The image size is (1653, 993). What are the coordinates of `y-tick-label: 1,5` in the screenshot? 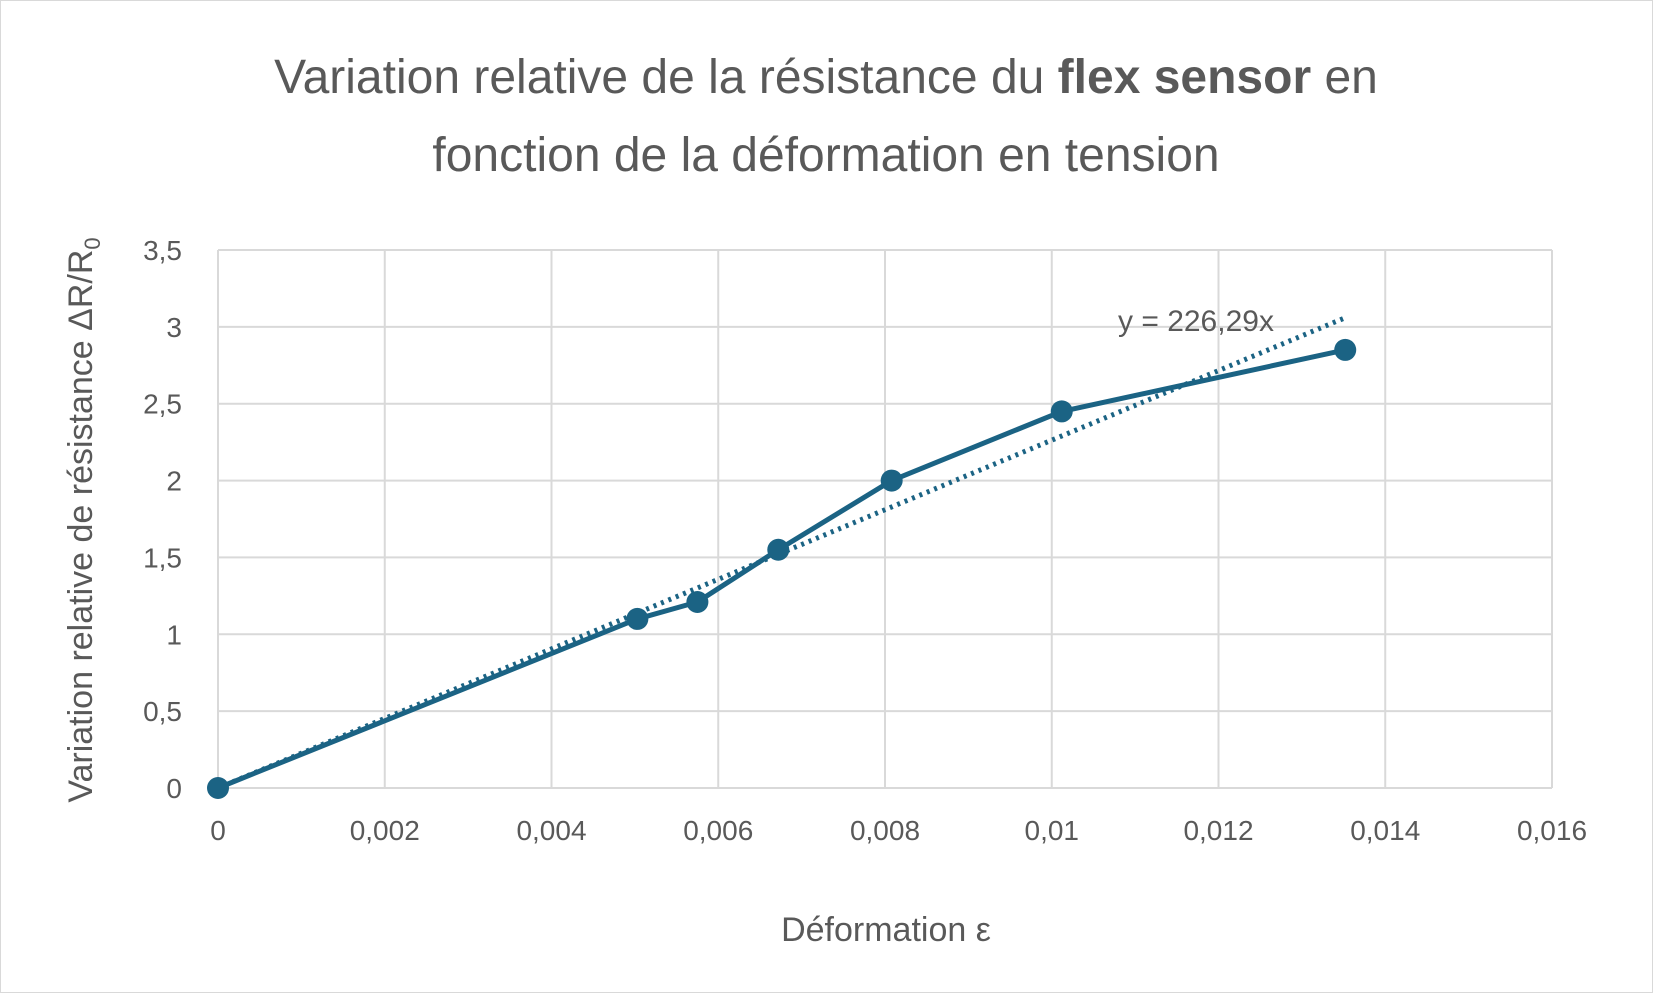 It's located at (162, 557).